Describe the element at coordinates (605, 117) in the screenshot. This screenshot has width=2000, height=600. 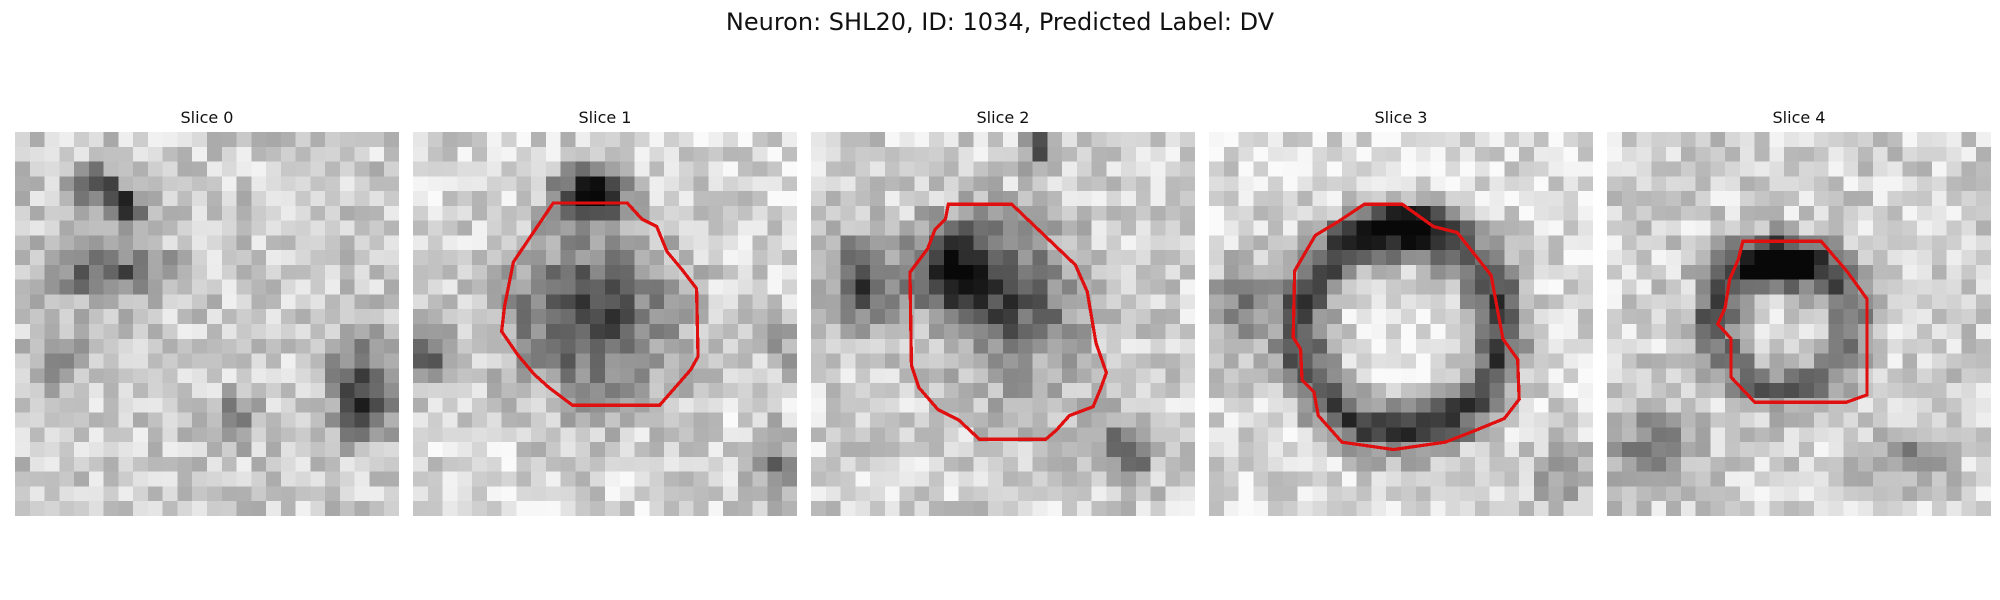
I see `slice-title-1: Slice 1` at that location.